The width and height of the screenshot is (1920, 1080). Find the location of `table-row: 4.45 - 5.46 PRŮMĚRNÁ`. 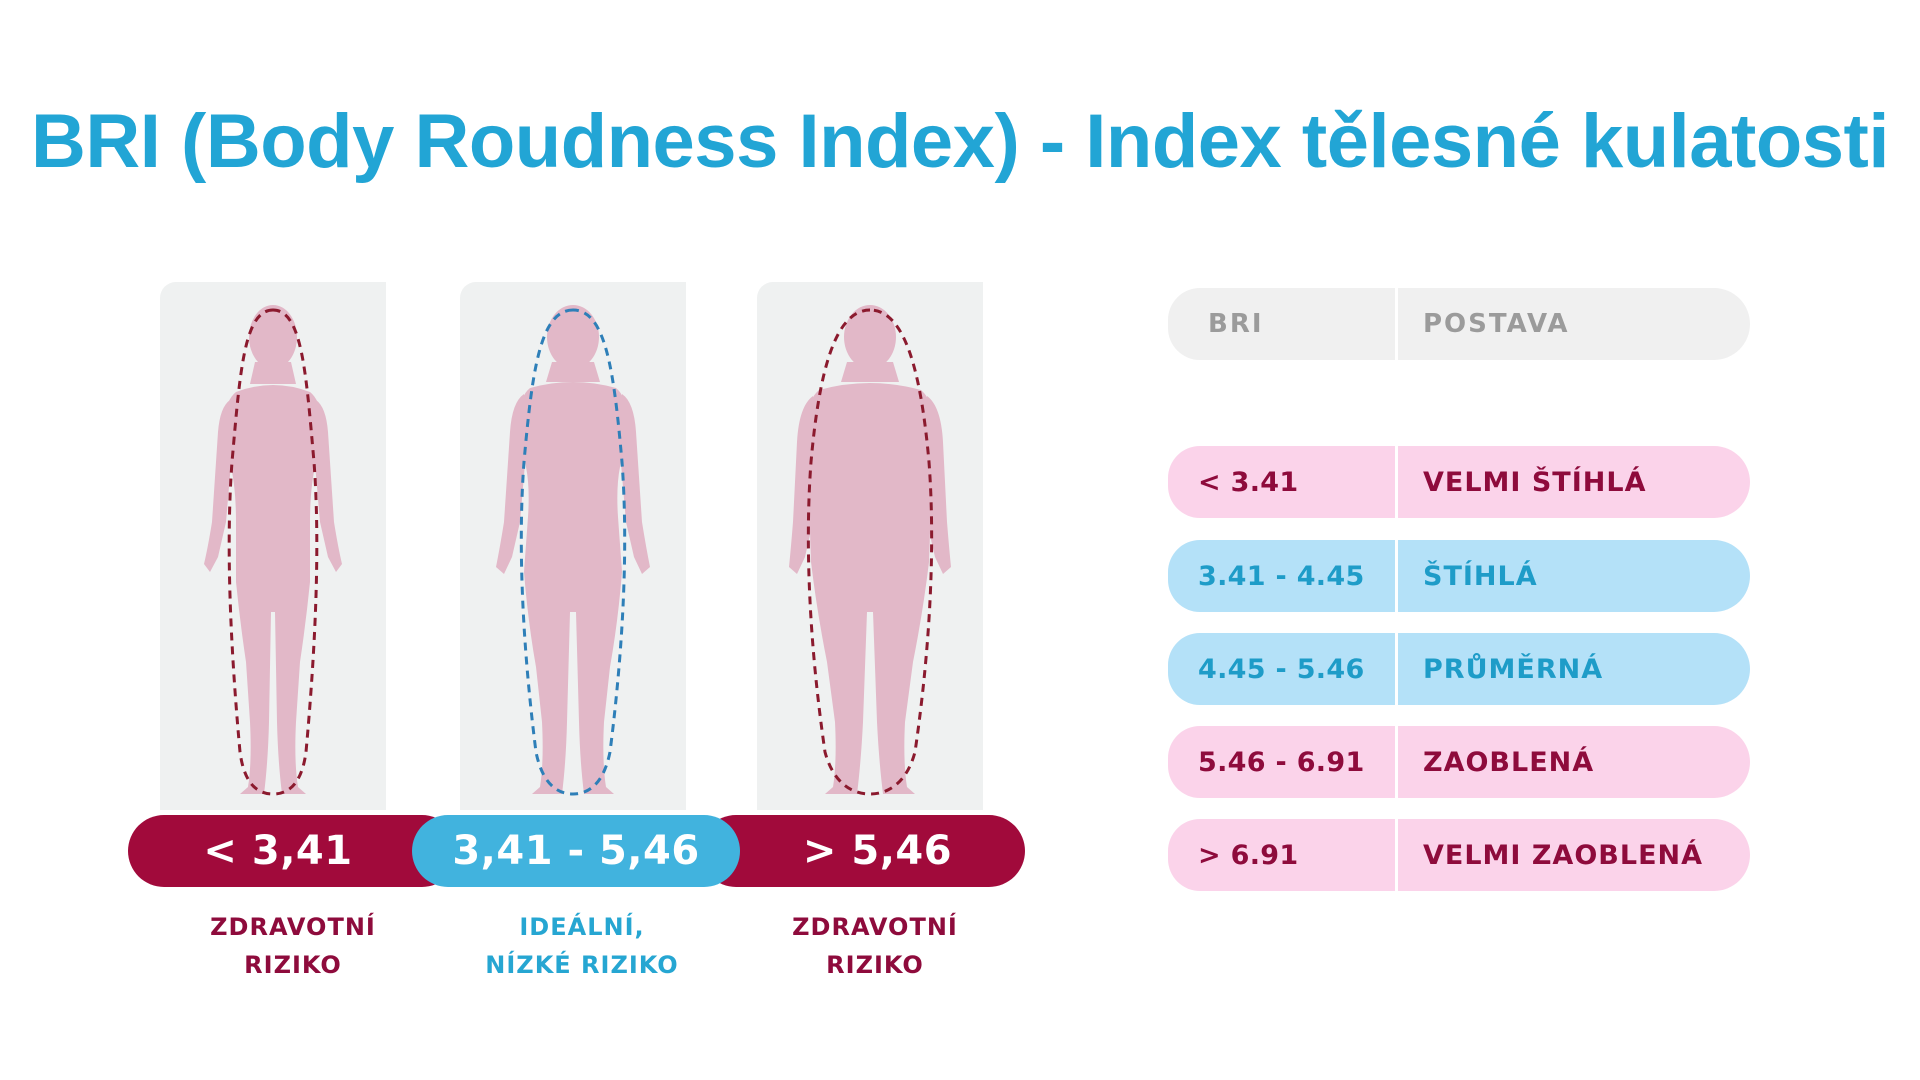

table-row: 4.45 - 5.46 PRŮMĚRNÁ is located at coordinates (1459, 669).